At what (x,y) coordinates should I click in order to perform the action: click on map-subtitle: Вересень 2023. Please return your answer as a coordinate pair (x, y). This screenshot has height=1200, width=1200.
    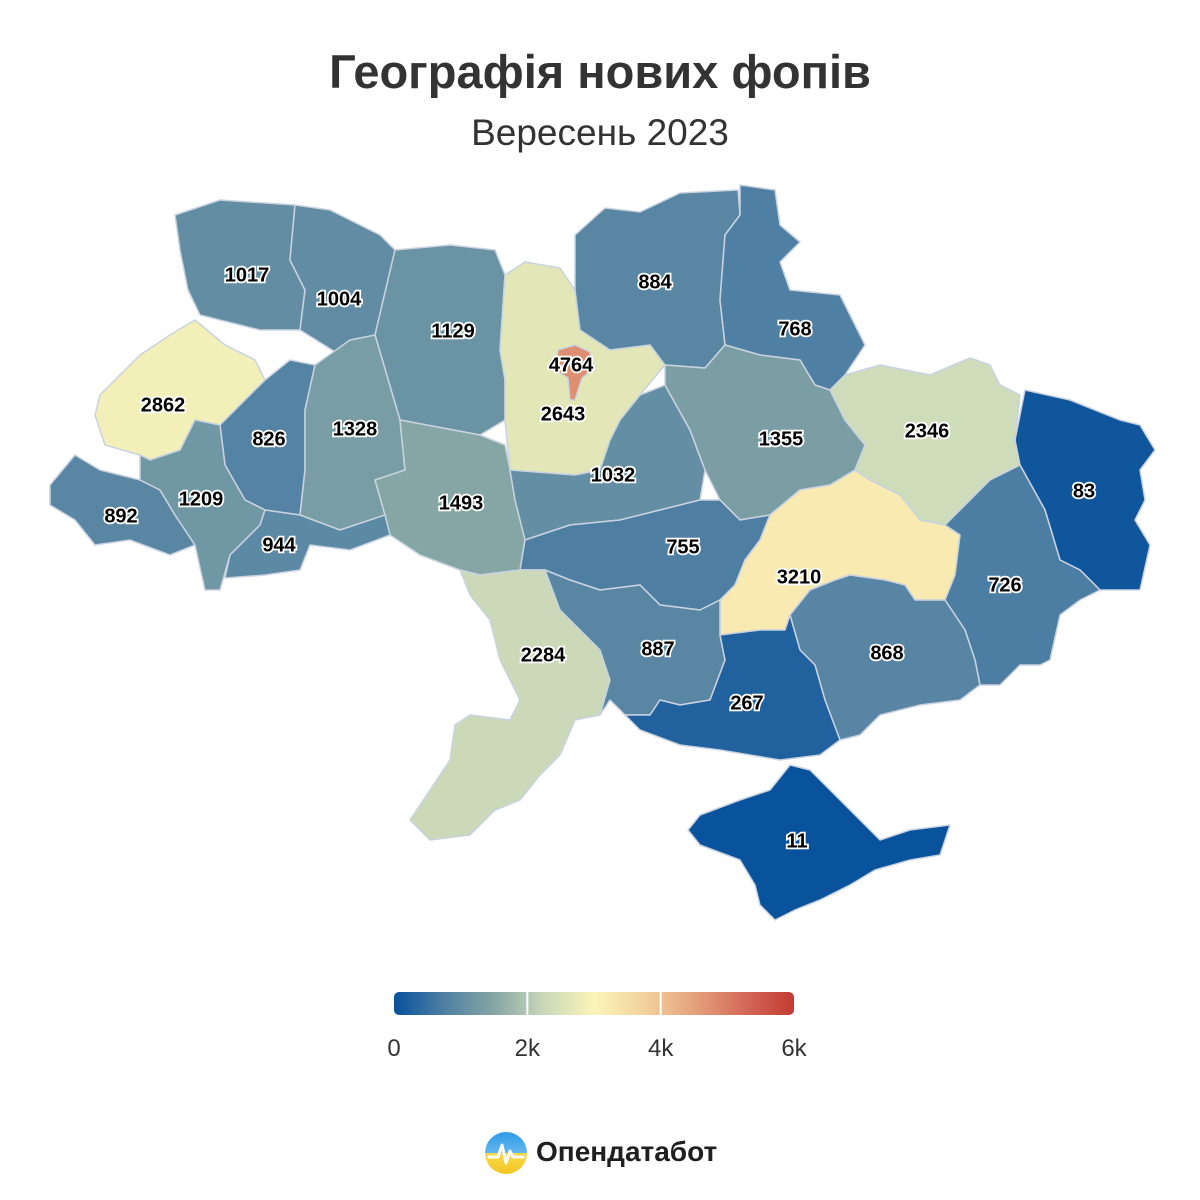
    Looking at the image, I should click on (600, 132).